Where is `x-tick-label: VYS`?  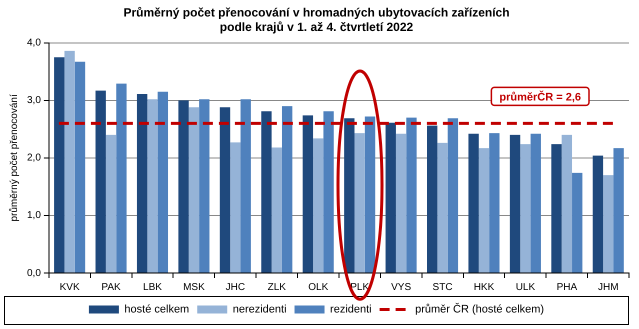
x-tick-label: VYS is located at coordinates (401, 287).